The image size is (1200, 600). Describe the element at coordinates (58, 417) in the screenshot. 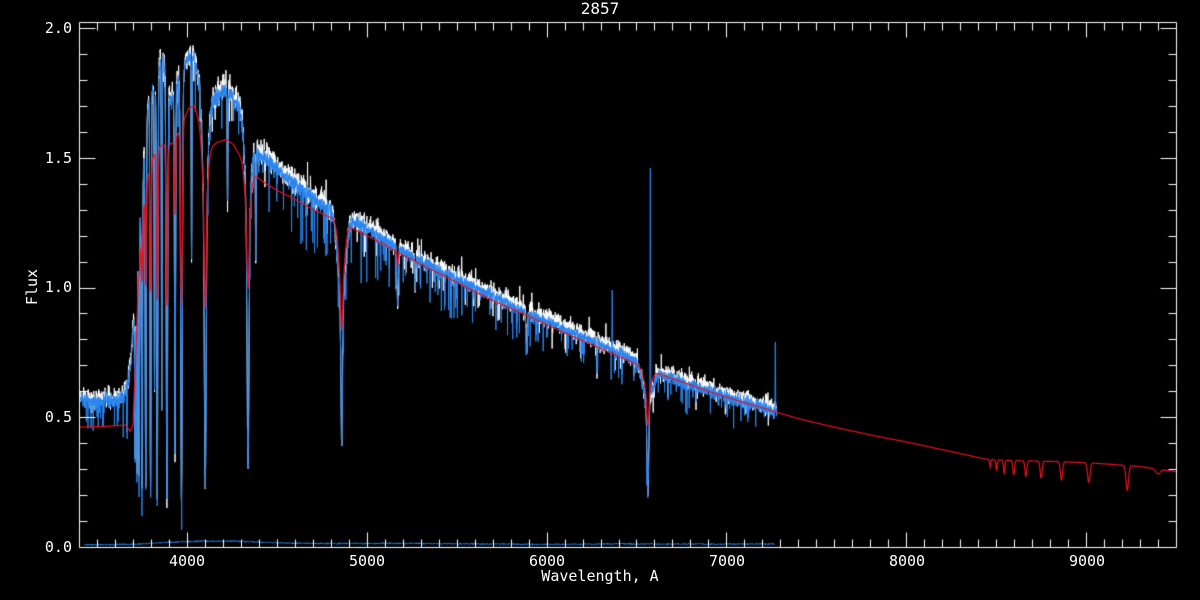

I see `y-tick-label-0_5: 0.5` at that location.